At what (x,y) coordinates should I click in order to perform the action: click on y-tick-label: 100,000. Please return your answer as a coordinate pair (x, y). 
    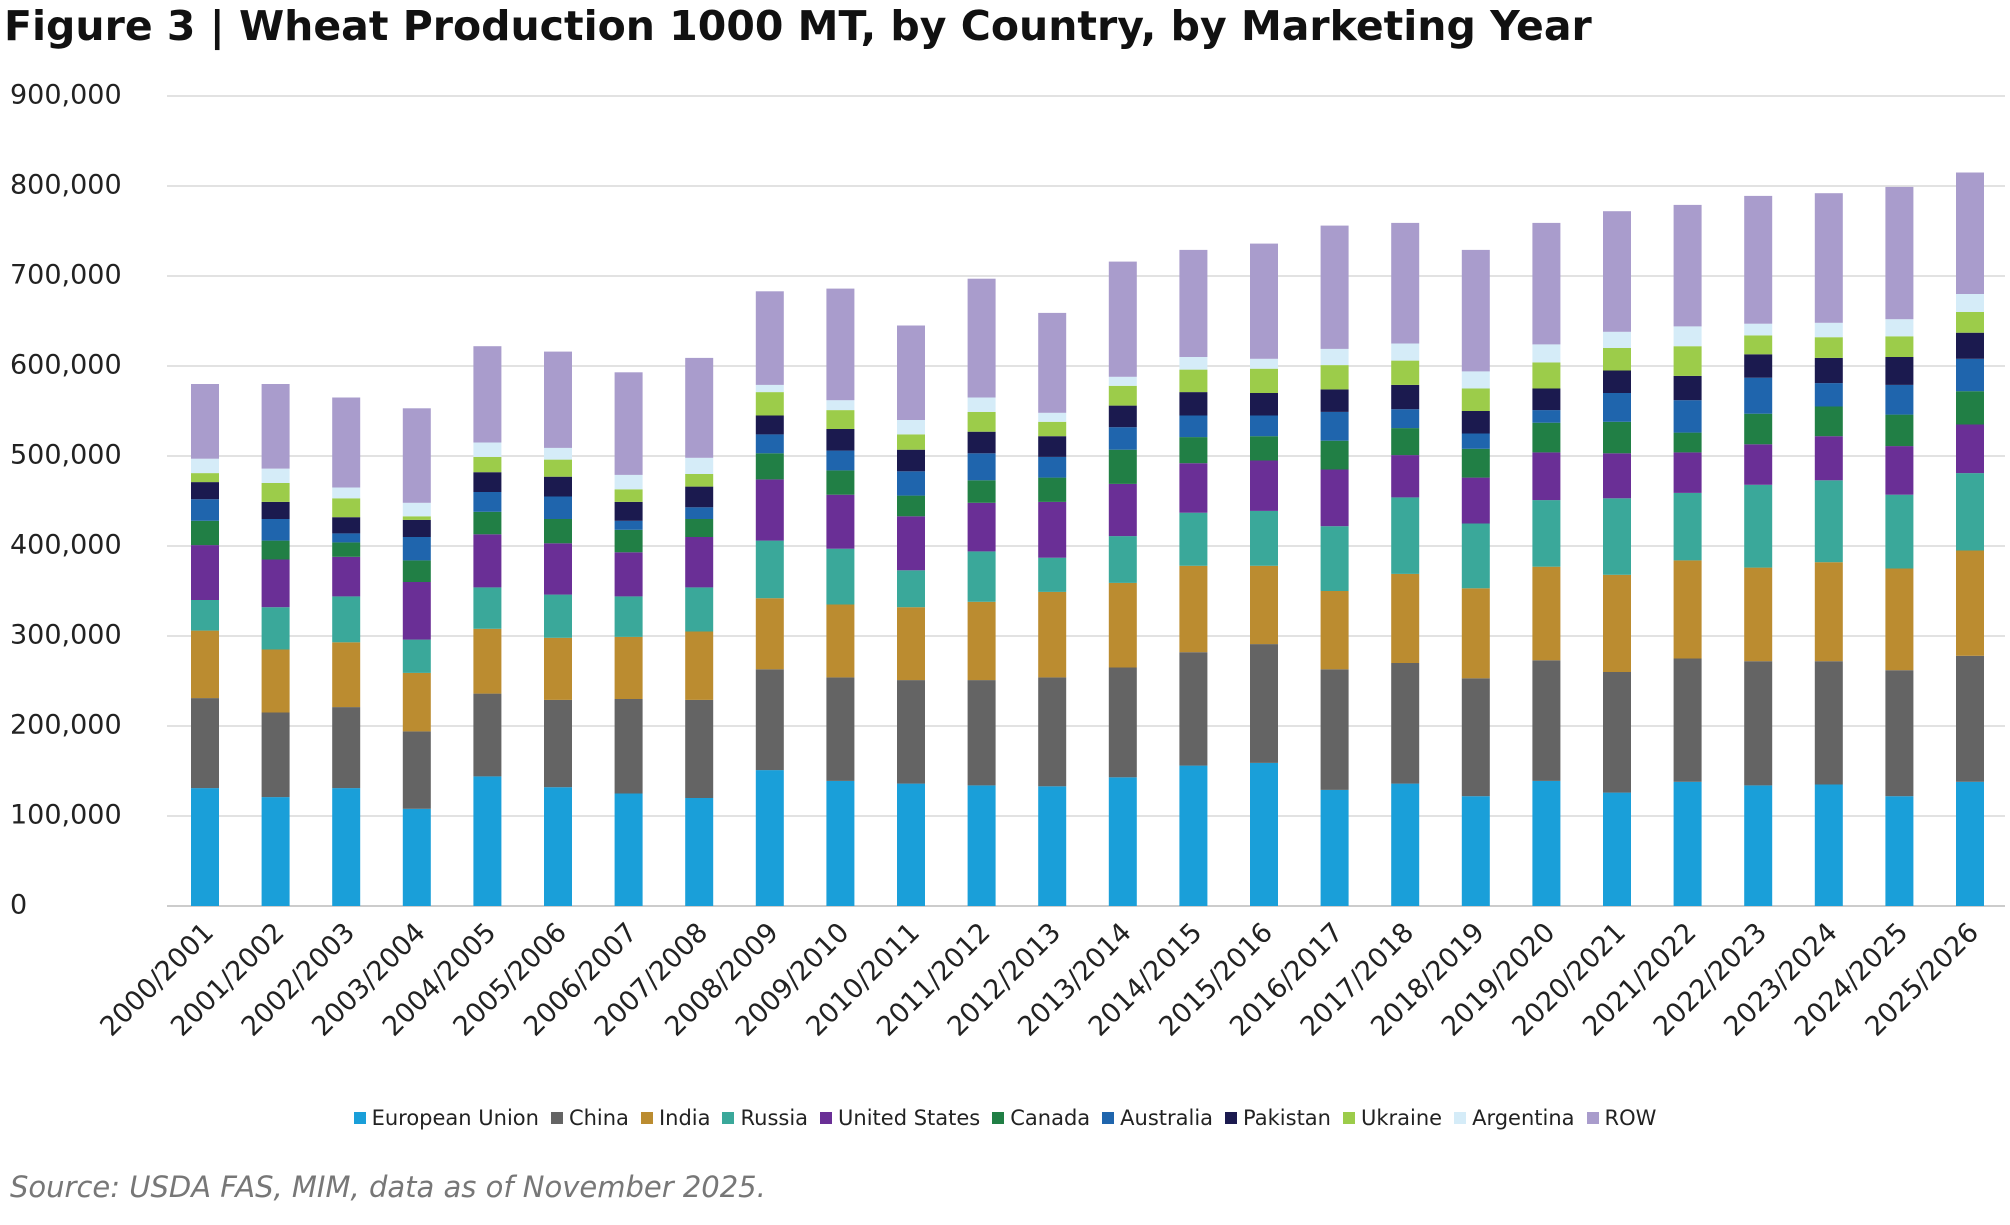
    Looking at the image, I should click on (66, 815).